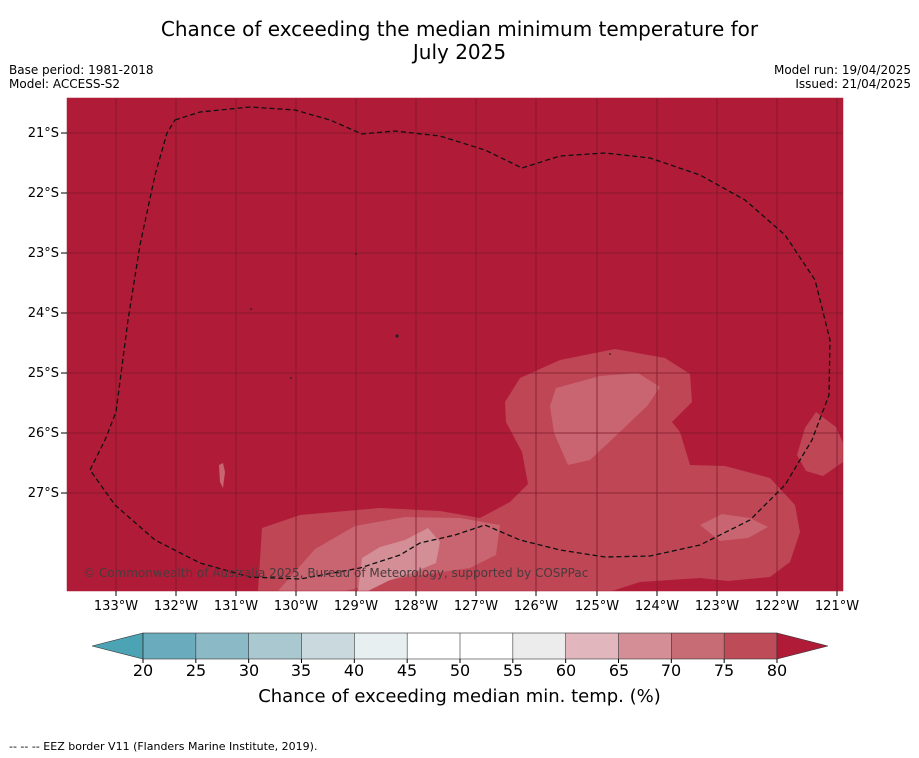 This screenshot has height=758, width=919. Describe the element at coordinates (116, 606) in the screenshot. I see `lon-label: 133°W` at that location.